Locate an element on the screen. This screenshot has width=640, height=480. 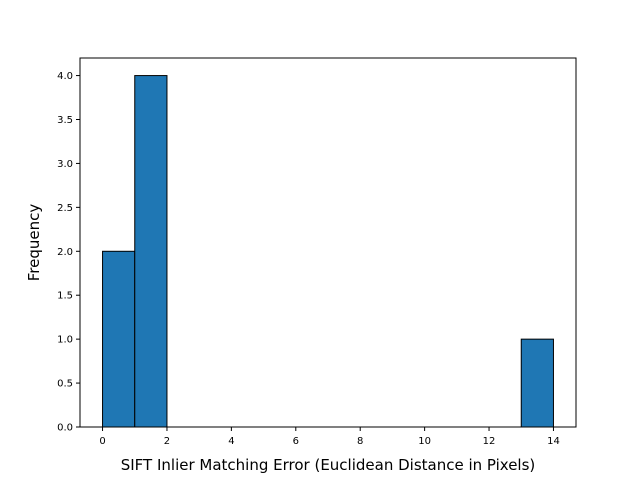
y-axis-label: Frequency is located at coordinates (34, 243).